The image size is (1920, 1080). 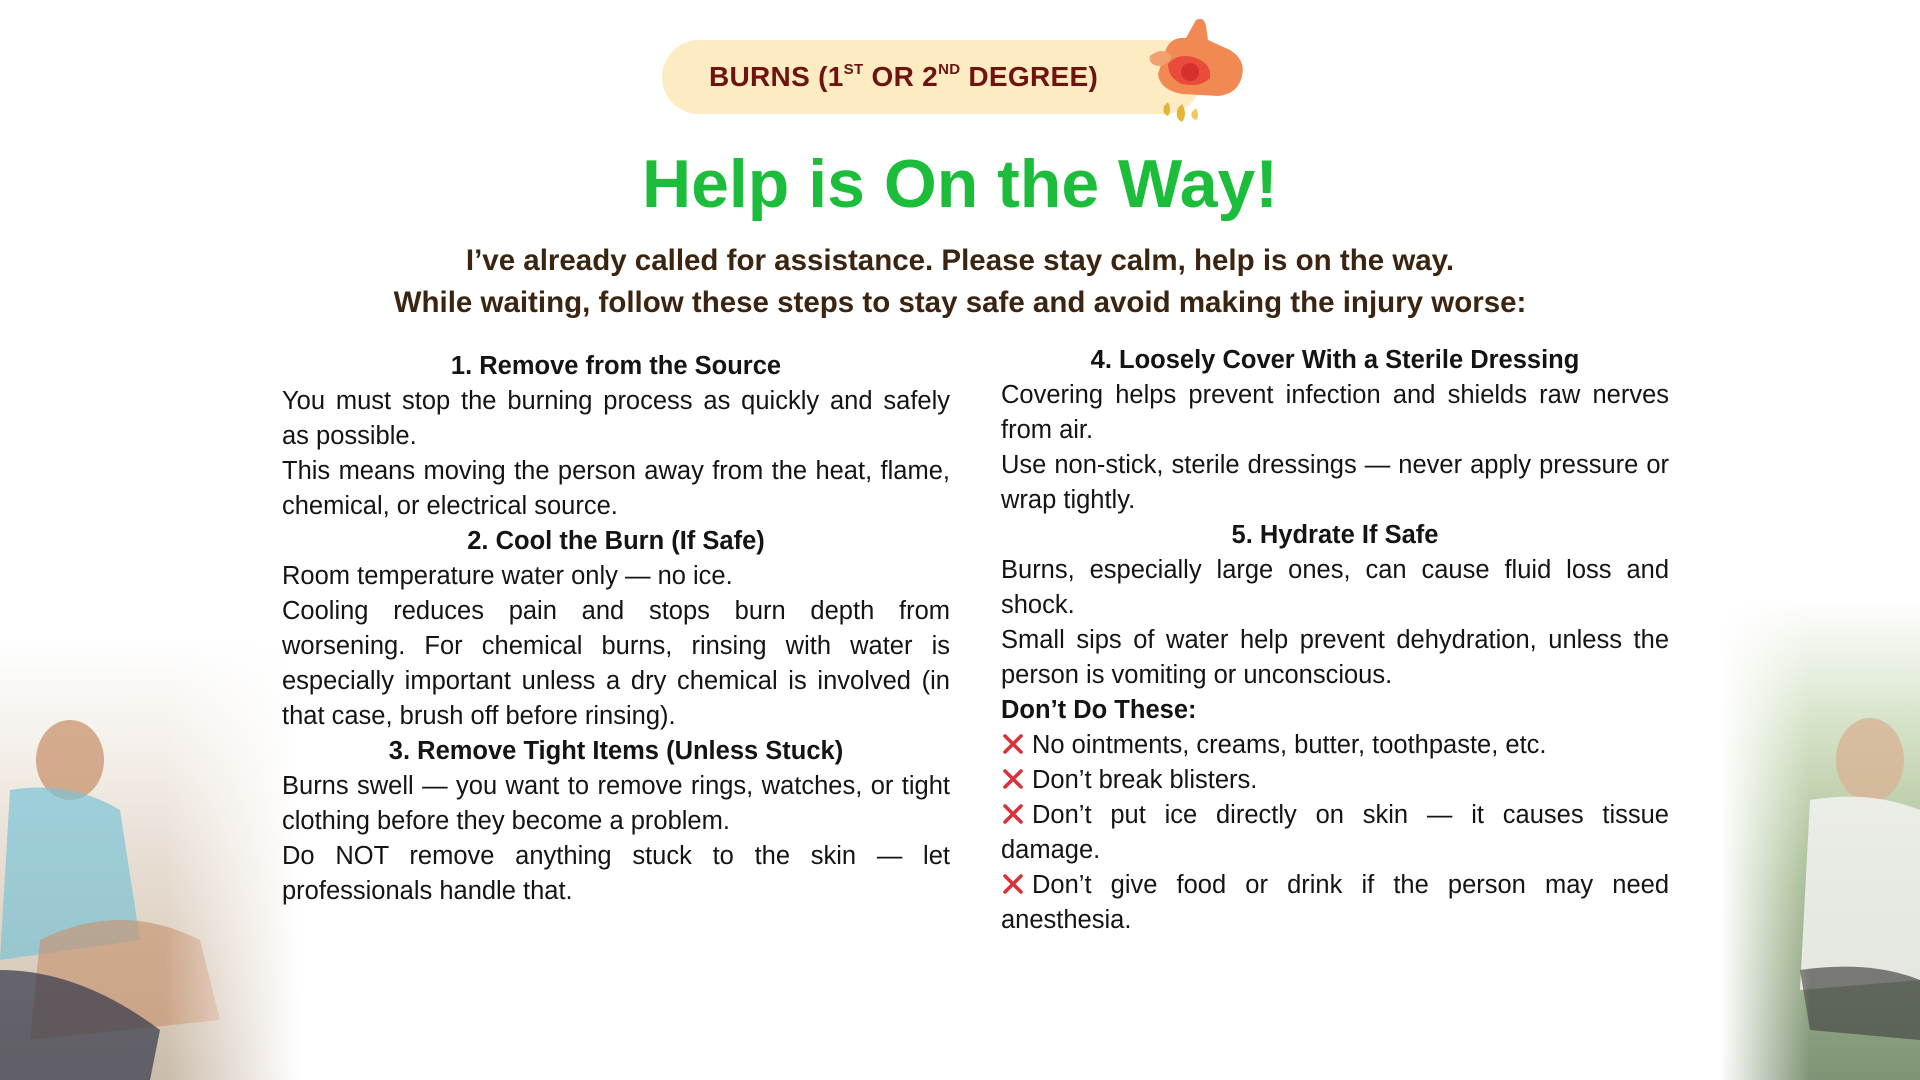 What do you see at coordinates (1820, 840) in the screenshot?
I see `elderly-man-knee-pain-photo` at bounding box center [1820, 840].